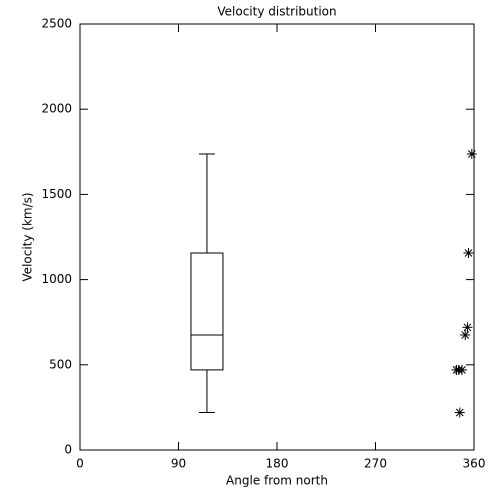  What do you see at coordinates (56, 24) in the screenshot?
I see `y-tick-label: 2500` at bounding box center [56, 24].